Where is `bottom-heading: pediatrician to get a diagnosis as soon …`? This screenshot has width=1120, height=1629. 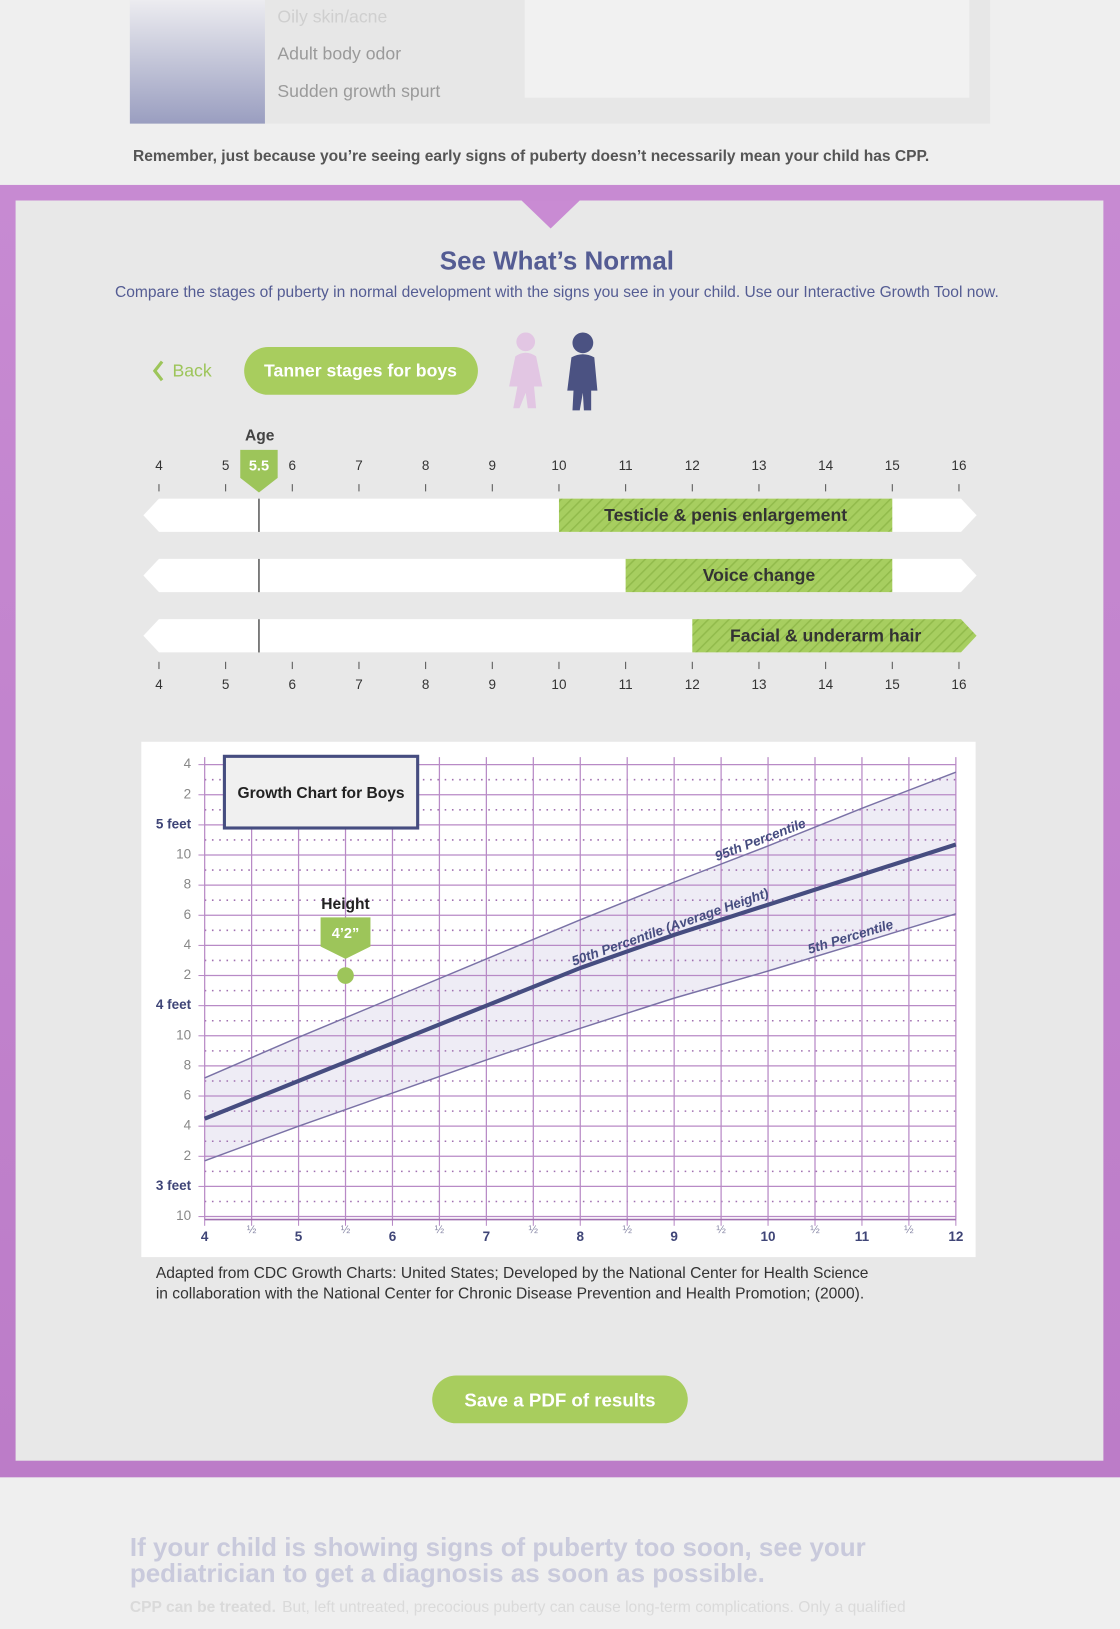
bottom-heading: pediatrician to get a diagnosis as soon … is located at coordinates (447, 1573).